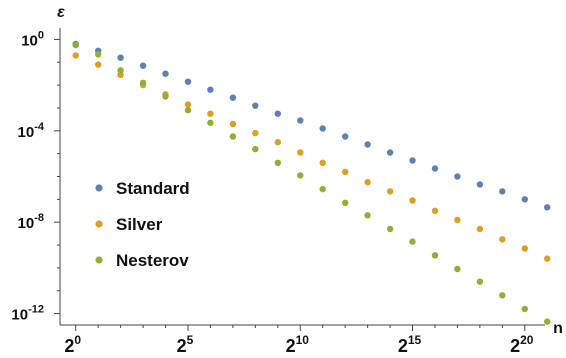 Image resolution: width=566 pixels, height=358 pixels. I want to click on x-tick-label: 210, so click(298, 344).